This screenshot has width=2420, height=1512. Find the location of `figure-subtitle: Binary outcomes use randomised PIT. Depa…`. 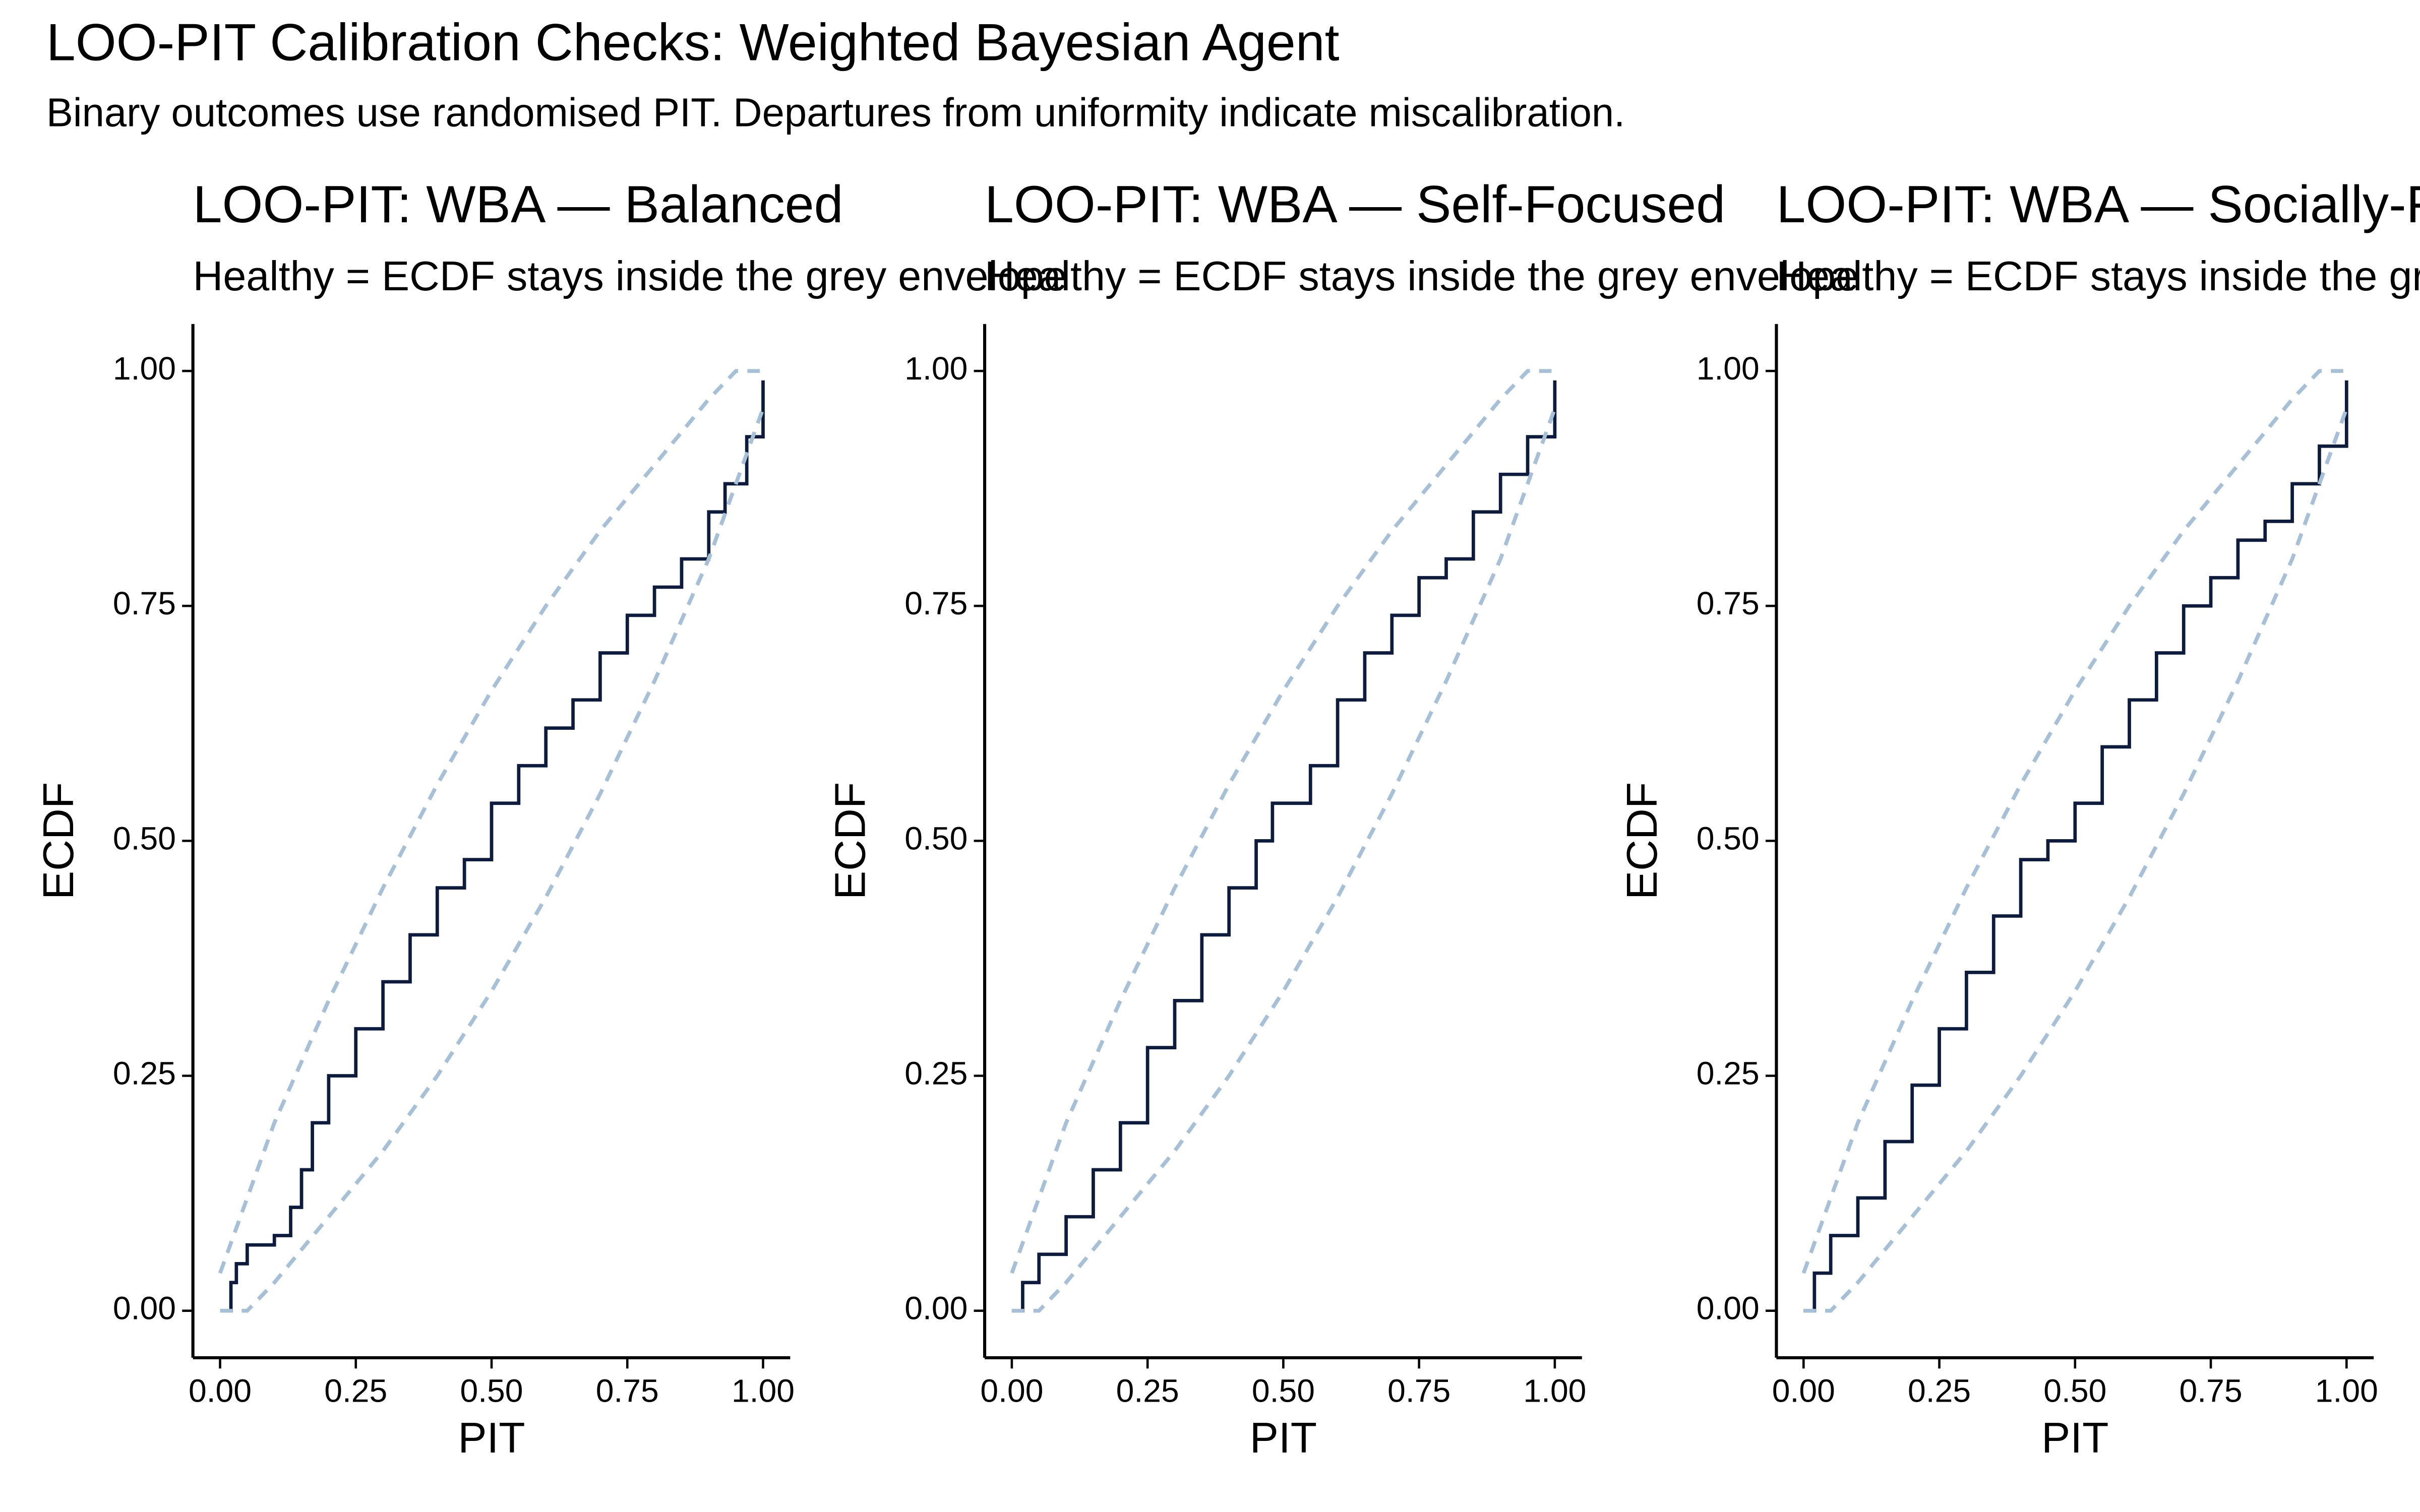

figure-subtitle: Binary outcomes use randomised PIT. Depa… is located at coordinates (835, 112).